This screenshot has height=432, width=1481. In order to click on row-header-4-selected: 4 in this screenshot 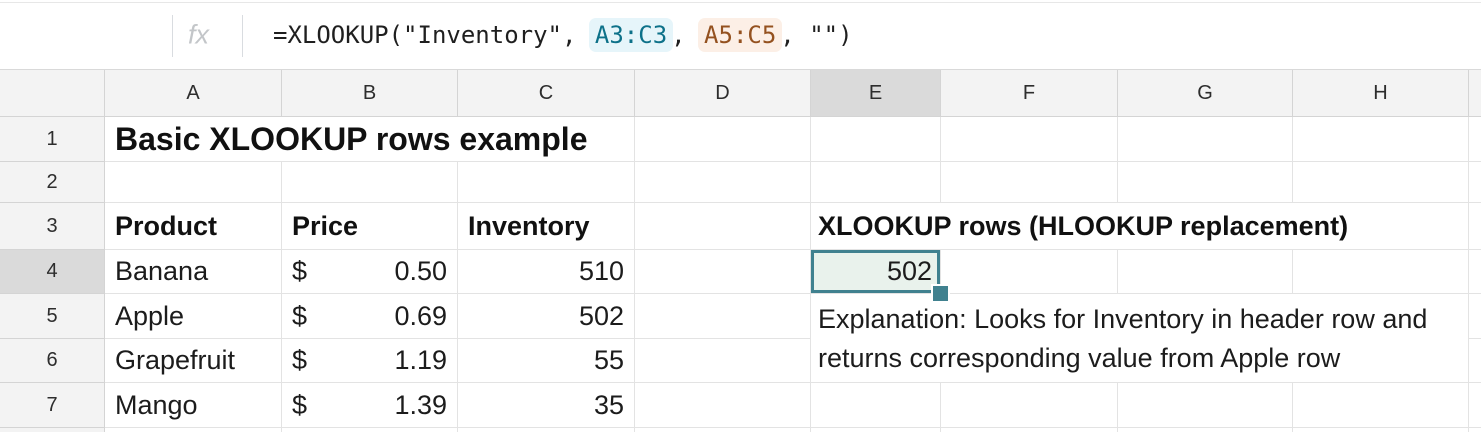, I will do `click(52, 272)`.